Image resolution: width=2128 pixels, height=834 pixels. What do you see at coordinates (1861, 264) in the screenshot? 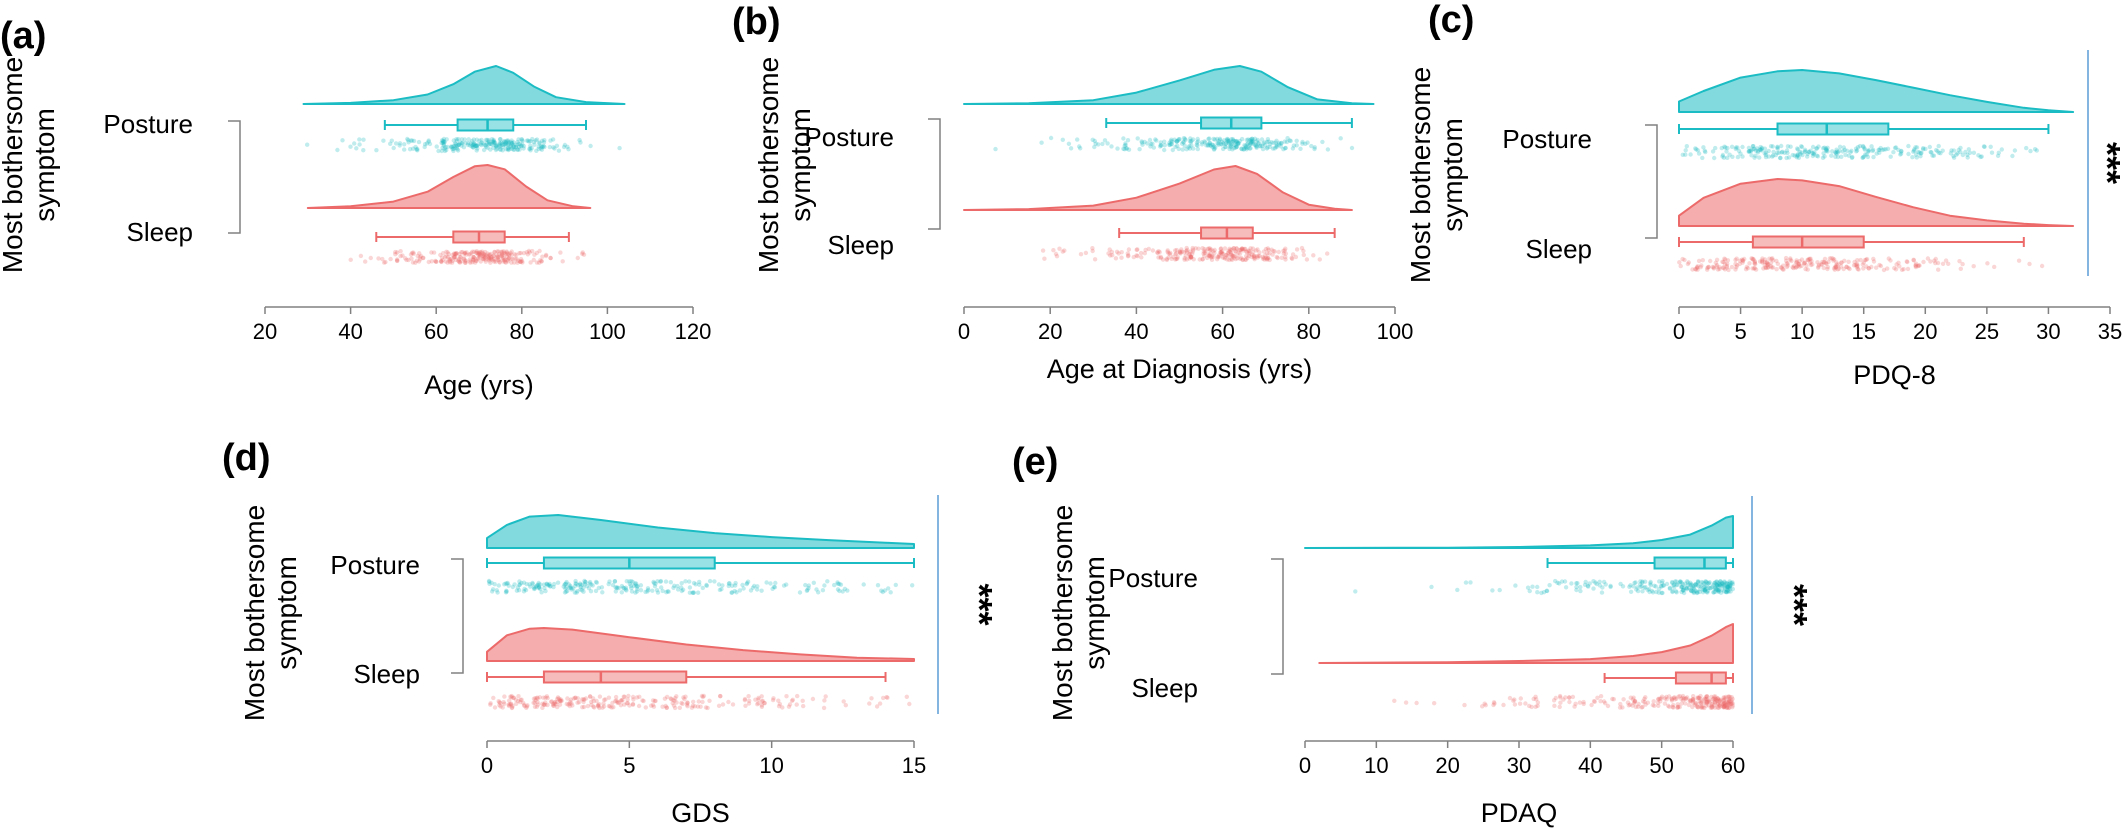
I see `rain-points` at bounding box center [1861, 264].